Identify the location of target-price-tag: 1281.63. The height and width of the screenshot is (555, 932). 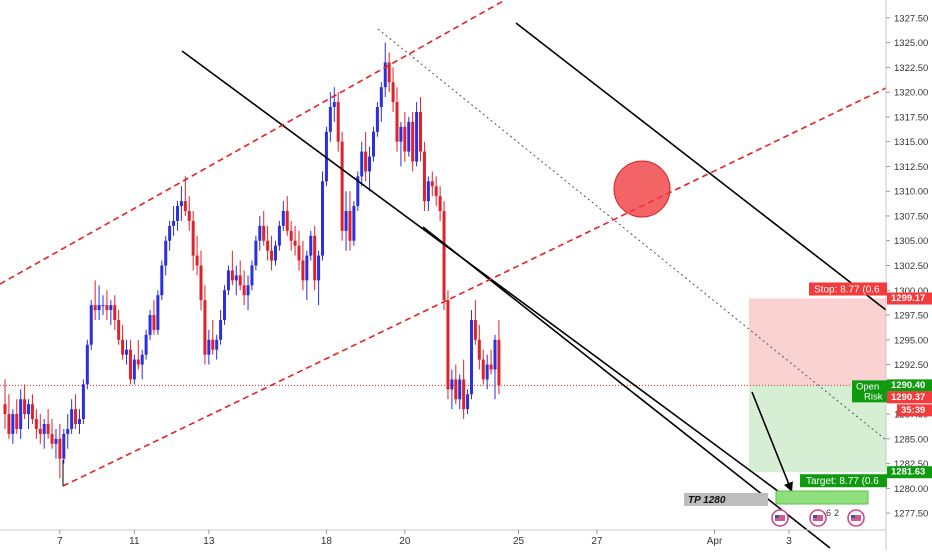
(908, 472).